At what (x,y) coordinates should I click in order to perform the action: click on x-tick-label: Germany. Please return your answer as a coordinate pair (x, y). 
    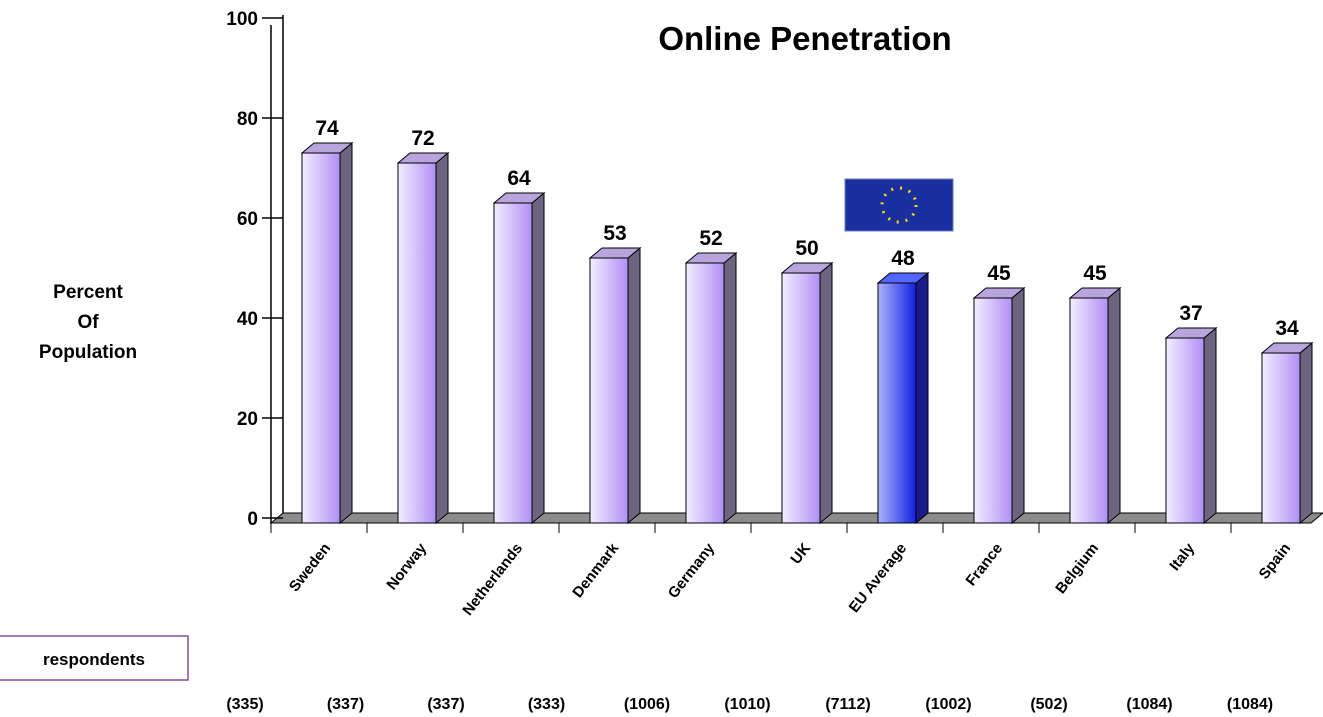
    Looking at the image, I should click on (692, 570).